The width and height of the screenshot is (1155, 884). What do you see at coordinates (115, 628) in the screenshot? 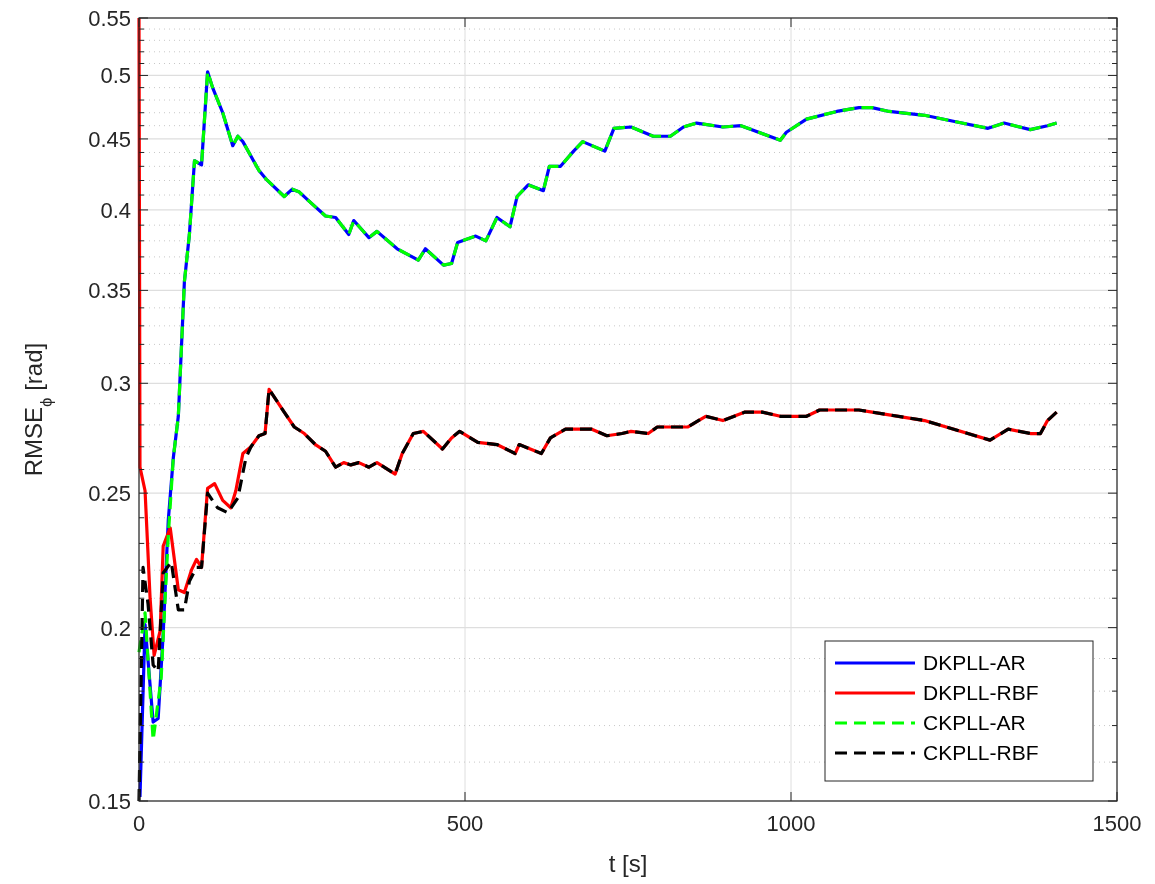
I see `y-tick-label: 0.2` at bounding box center [115, 628].